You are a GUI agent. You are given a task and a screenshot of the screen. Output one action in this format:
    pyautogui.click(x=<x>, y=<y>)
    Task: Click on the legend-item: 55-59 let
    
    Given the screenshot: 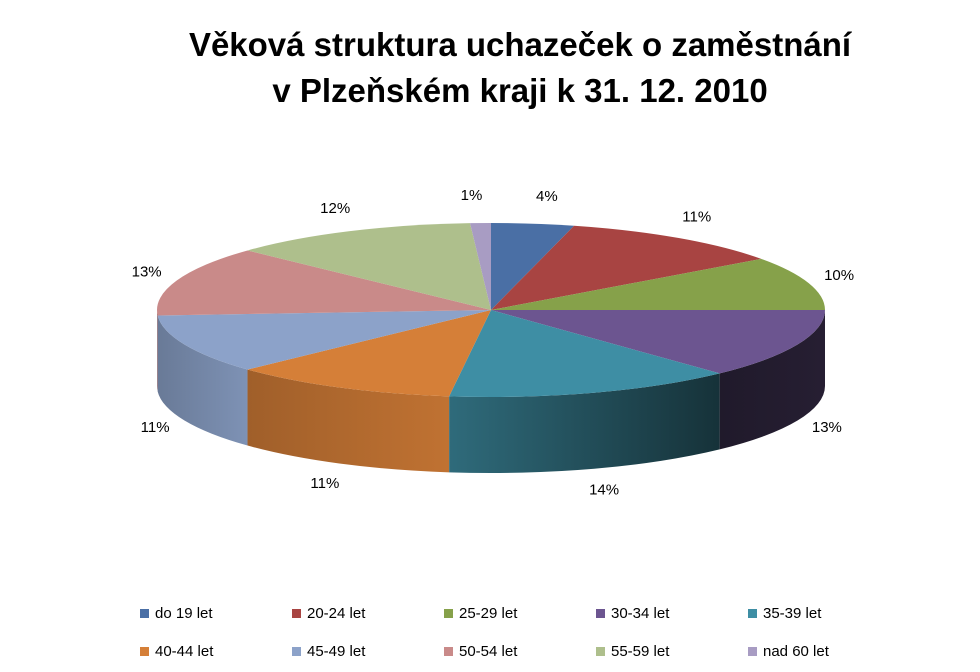 What is the action you would take?
    pyautogui.click(x=672, y=651)
    